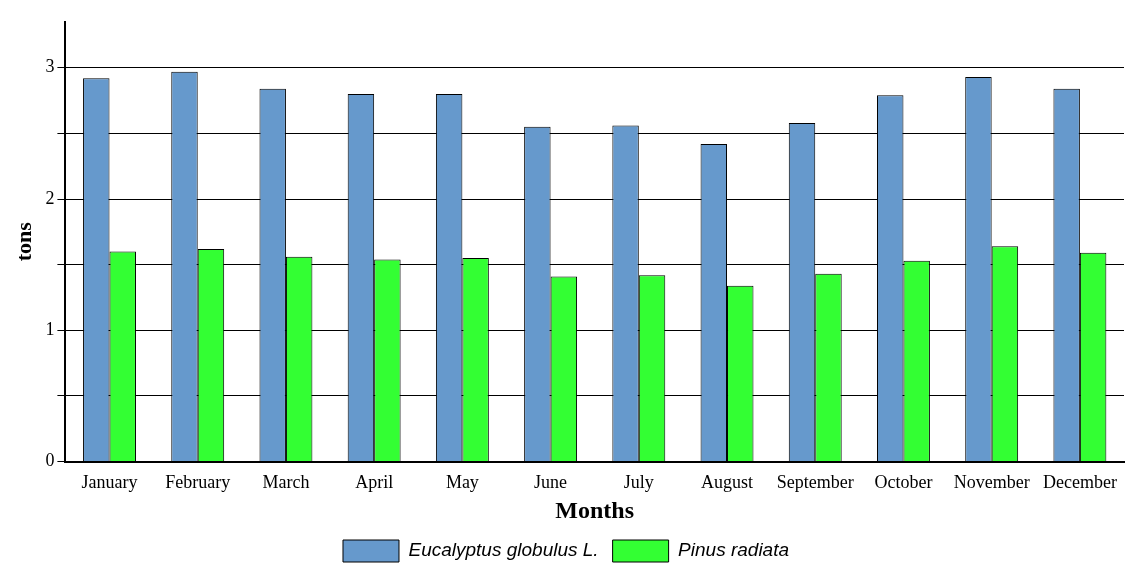  Describe the element at coordinates (734, 550) in the screenshot. I see `legend-label: Pinus radiata` at that location.